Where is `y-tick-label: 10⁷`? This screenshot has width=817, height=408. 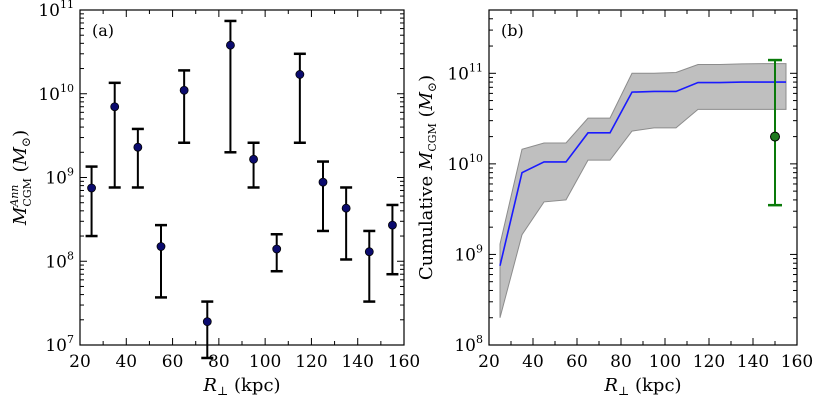
y-tick-label: 10⁷ is located at coordinates (59, 344).